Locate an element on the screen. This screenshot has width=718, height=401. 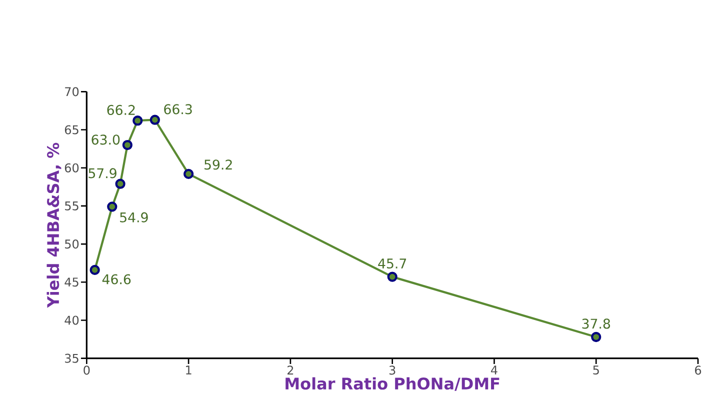
y-tick-label: 40 is located at coordinates (71, 320).